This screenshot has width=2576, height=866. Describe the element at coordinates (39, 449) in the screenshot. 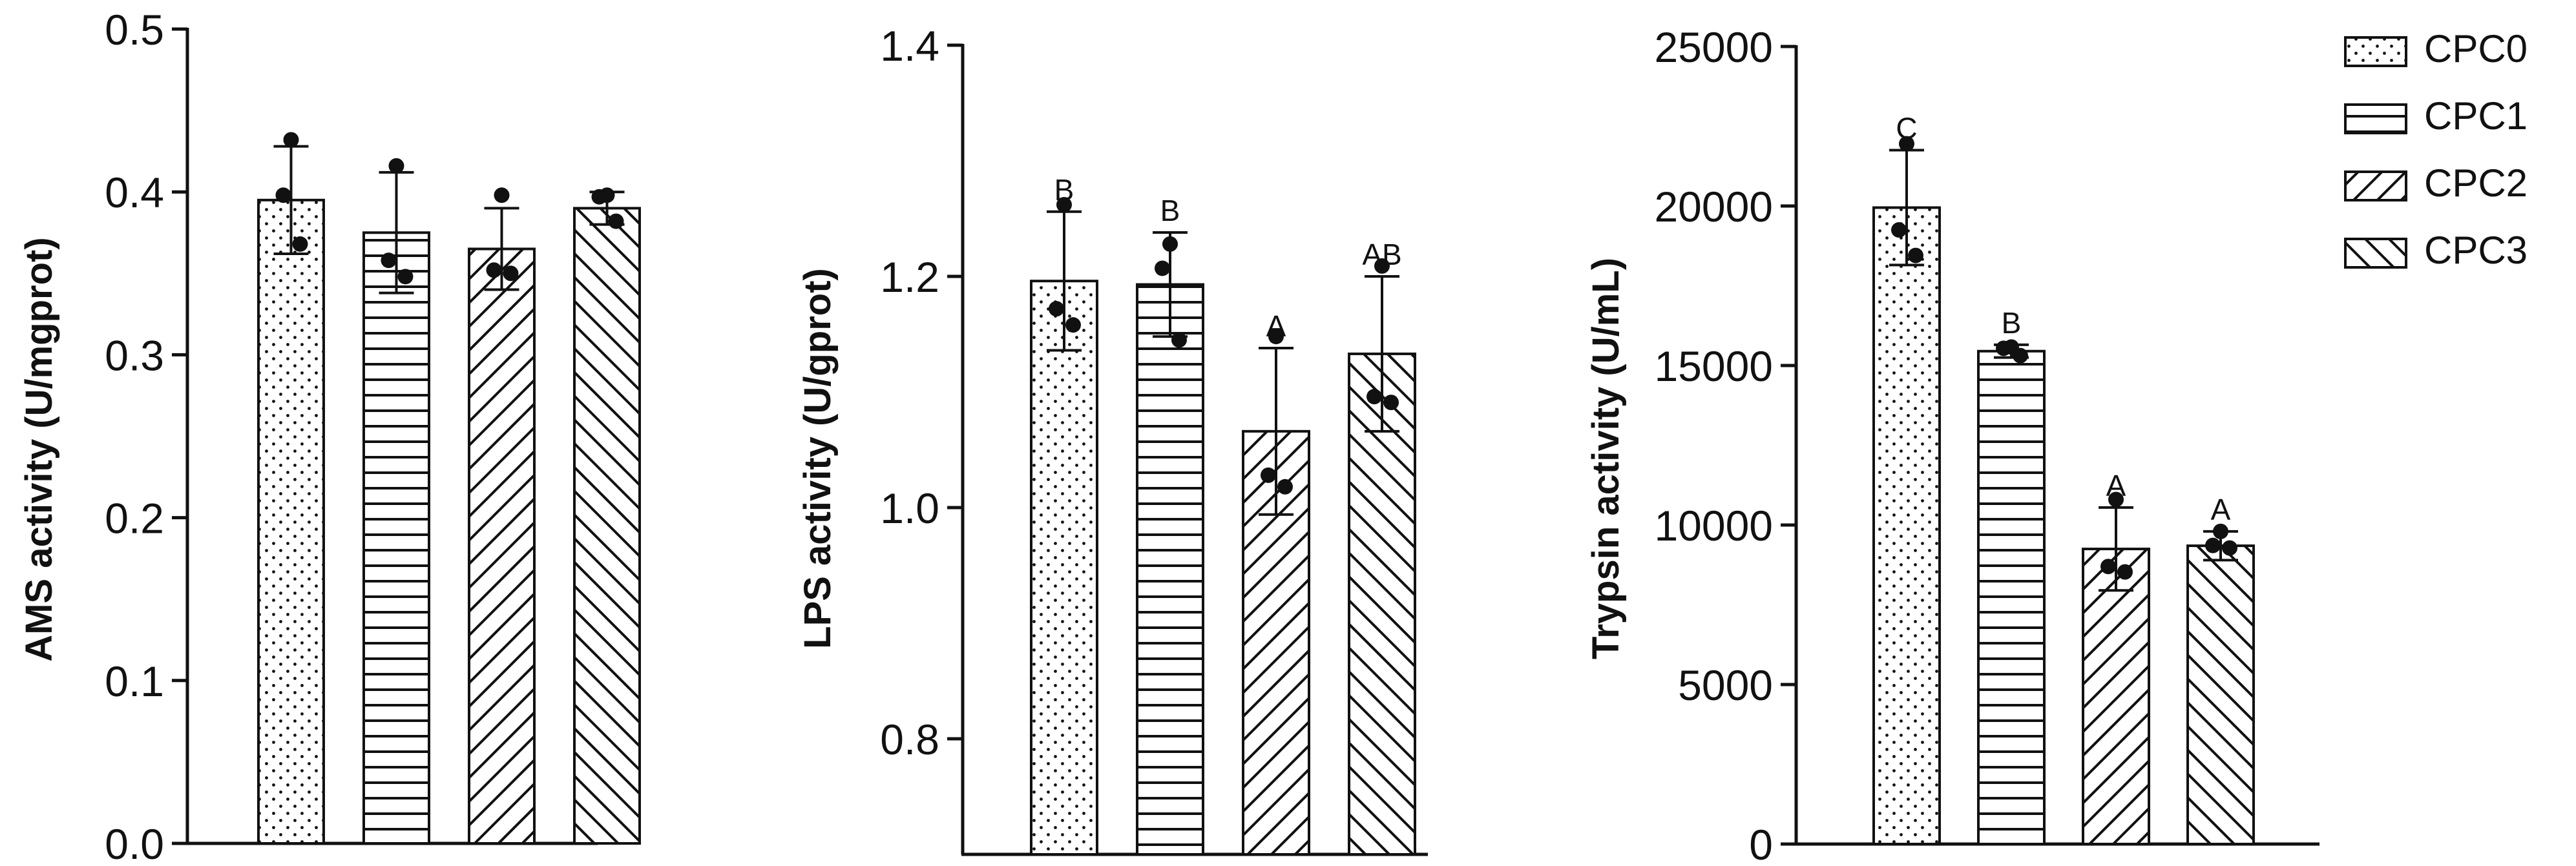

I see `y-axis-title: AMS activity (U/mgprot)` at that location.